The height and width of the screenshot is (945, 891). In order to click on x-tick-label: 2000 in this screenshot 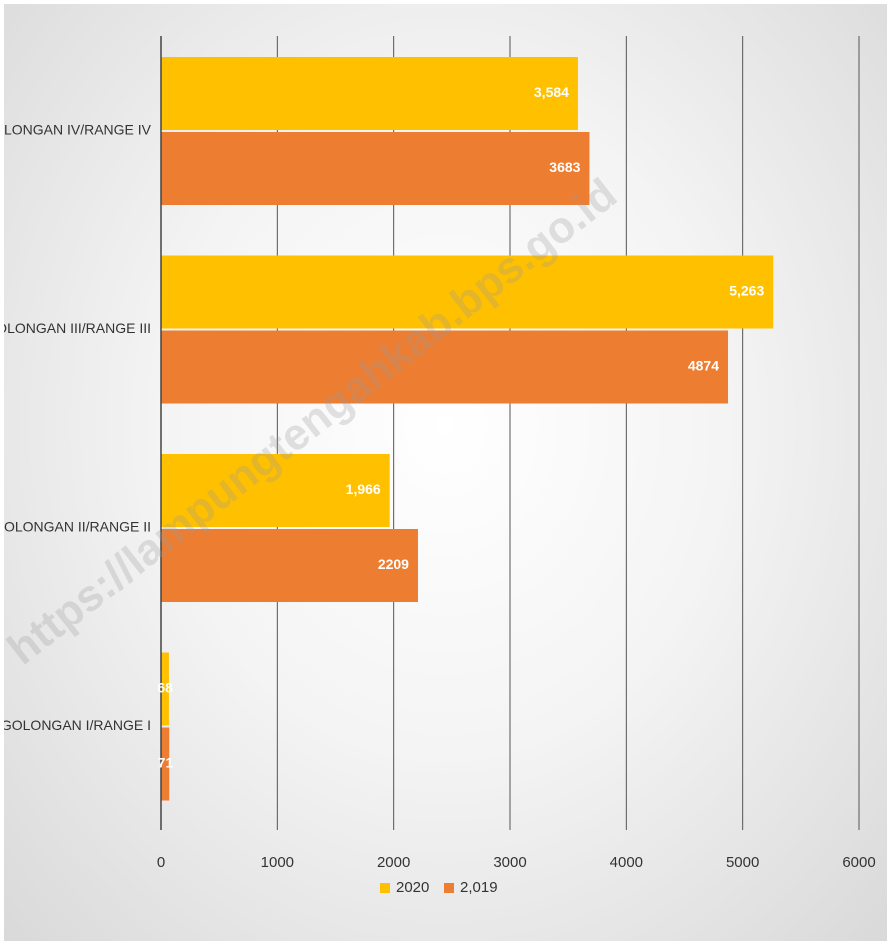, I will do `click(393, 862)`.